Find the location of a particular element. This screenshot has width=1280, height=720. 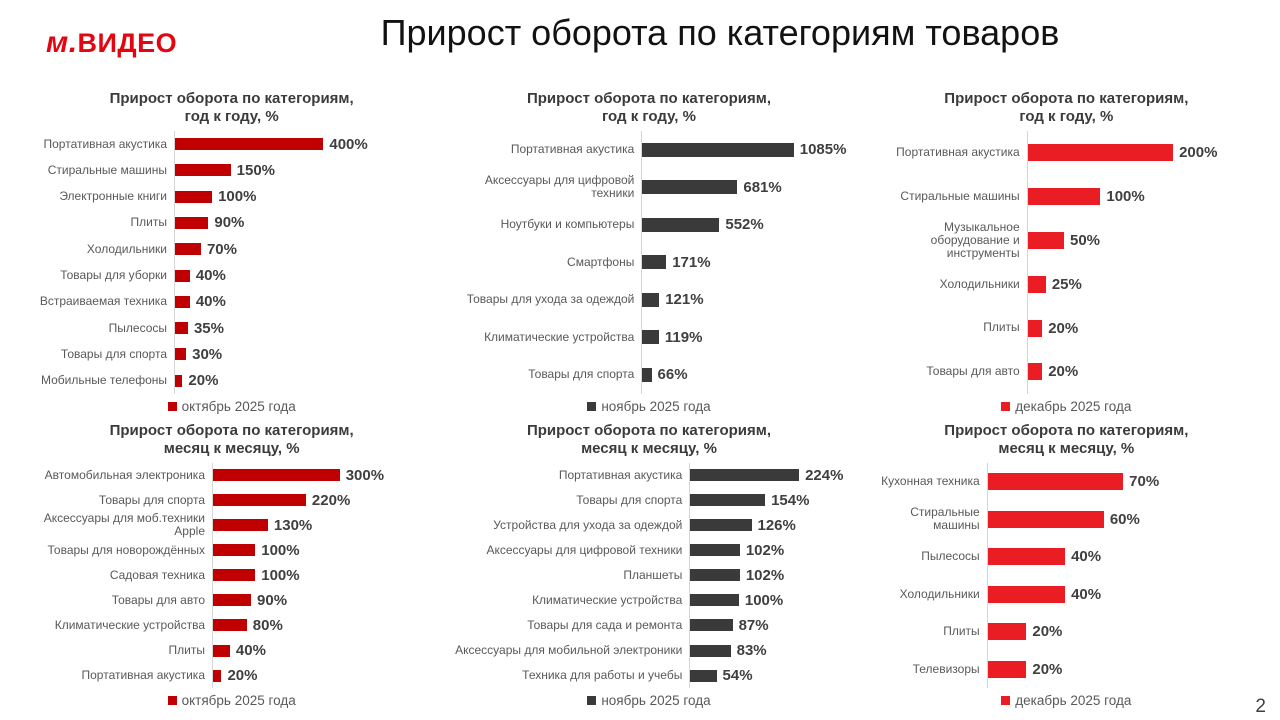

bar-row: Ноутбуки и компьютеры 552% is located at coordinates (648, 225).